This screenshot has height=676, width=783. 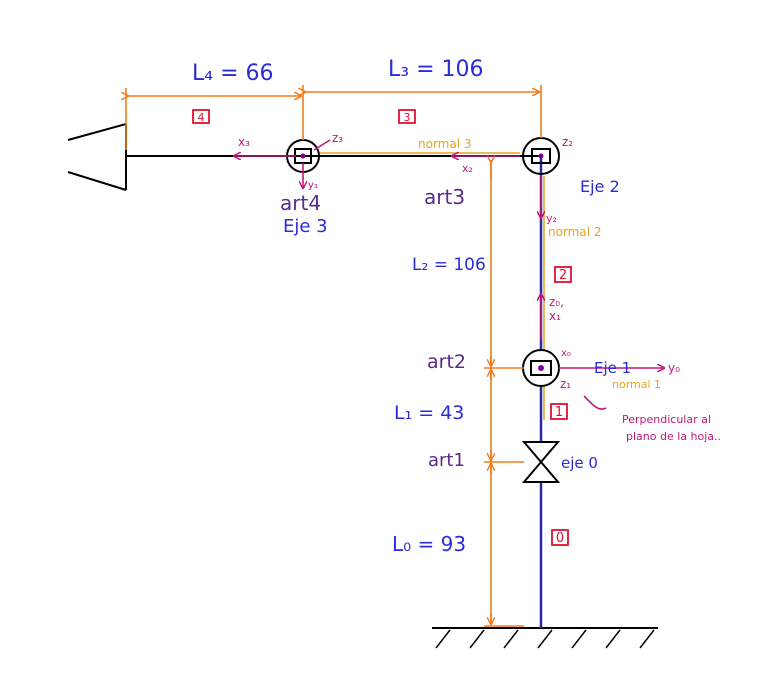 What do you see at coordinates (567, 142) in the screenshot?
I see `frame-label-z2: z₂` at bounding box center [567, 142].